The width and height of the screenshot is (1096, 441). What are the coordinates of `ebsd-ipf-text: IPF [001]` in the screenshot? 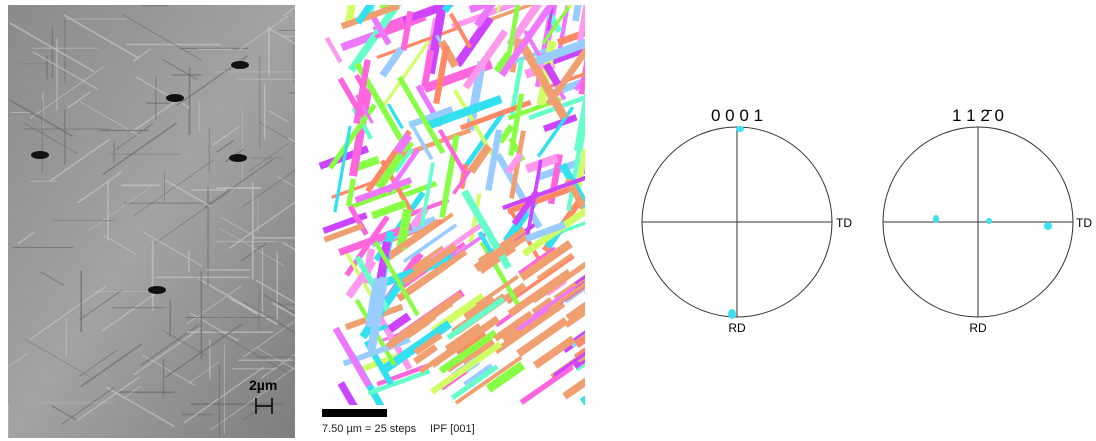 It's located at (452, 429).